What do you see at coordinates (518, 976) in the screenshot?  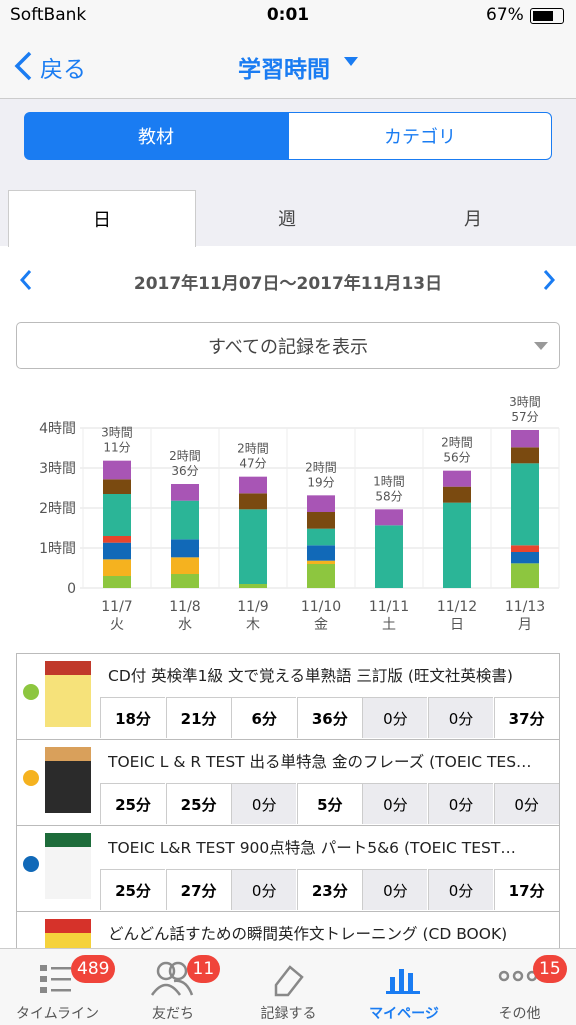 I see `more-icon` at bounding box center [518, 976].